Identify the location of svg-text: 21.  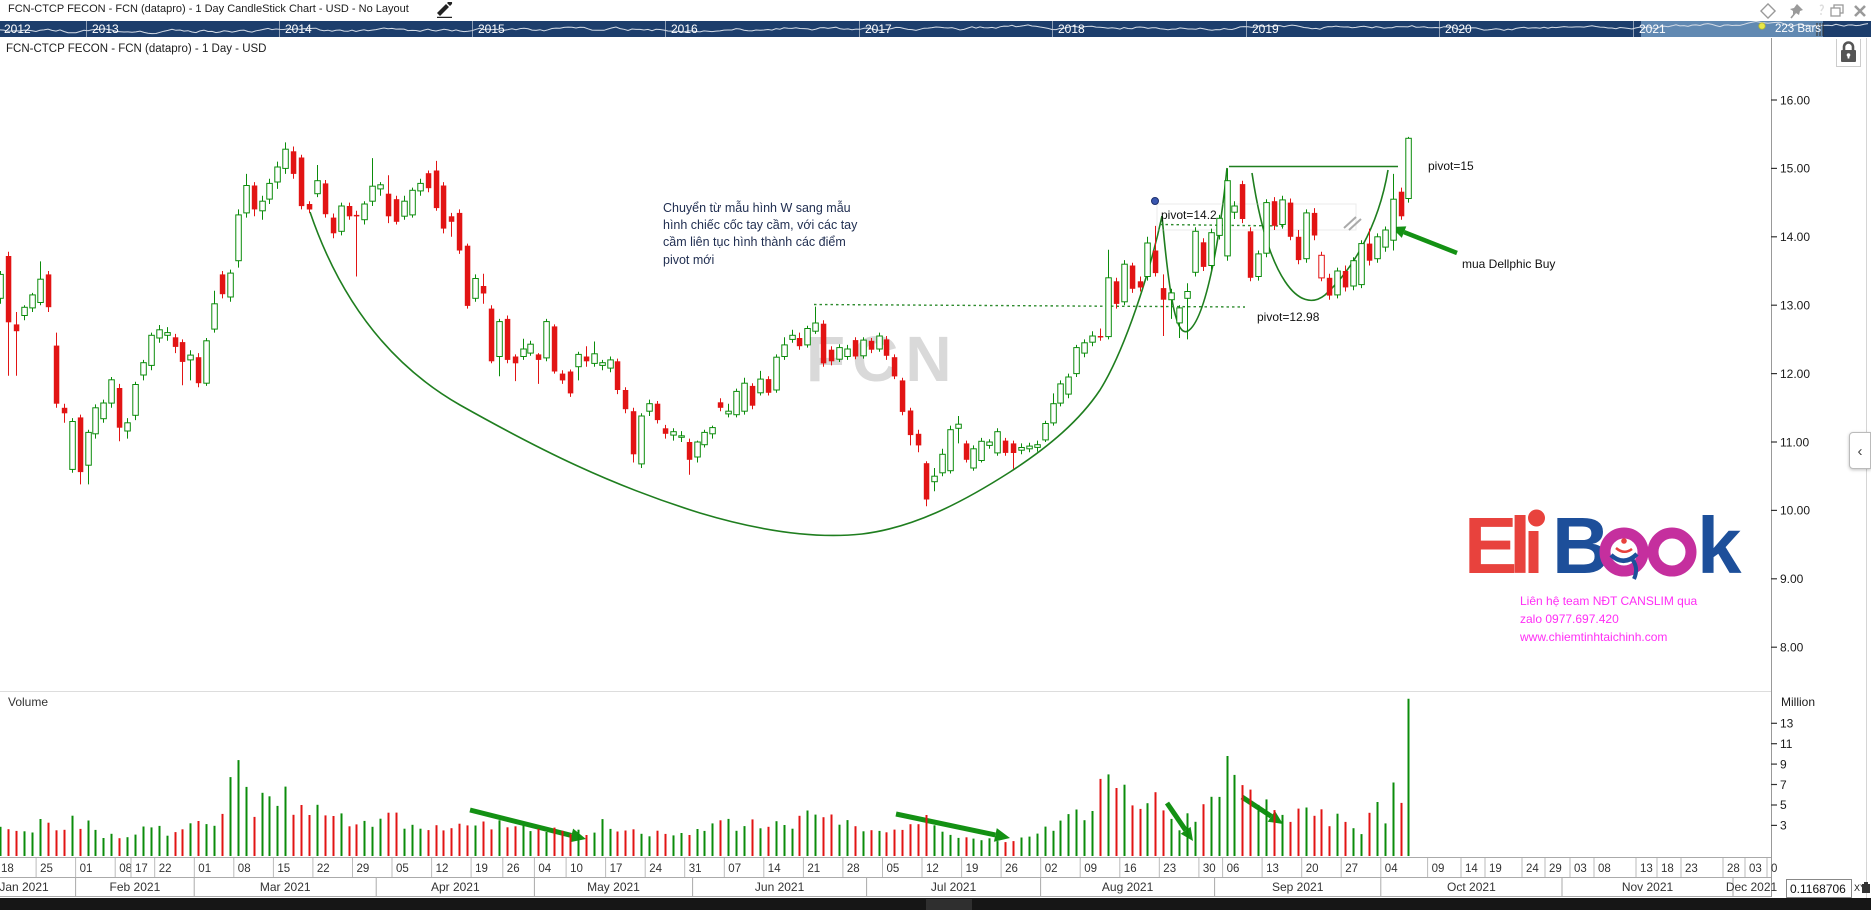
(813, 869).